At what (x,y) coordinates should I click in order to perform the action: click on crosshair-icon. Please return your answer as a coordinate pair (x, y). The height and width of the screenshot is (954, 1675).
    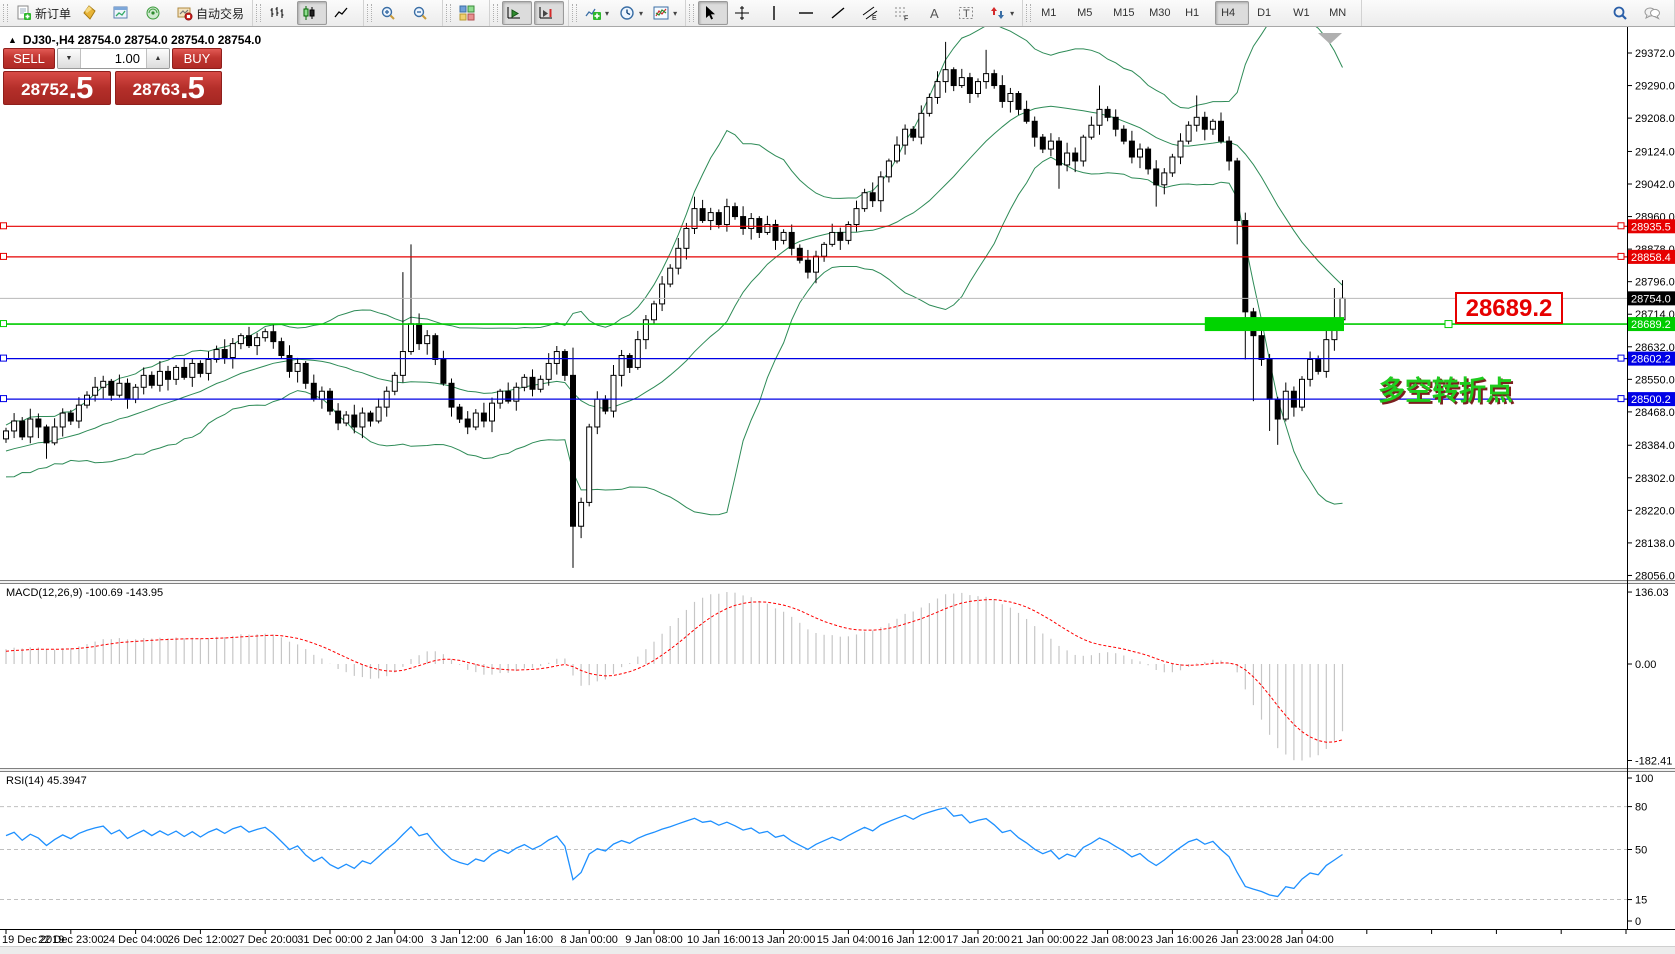
    Looking at the image, I should click on (742, 13).